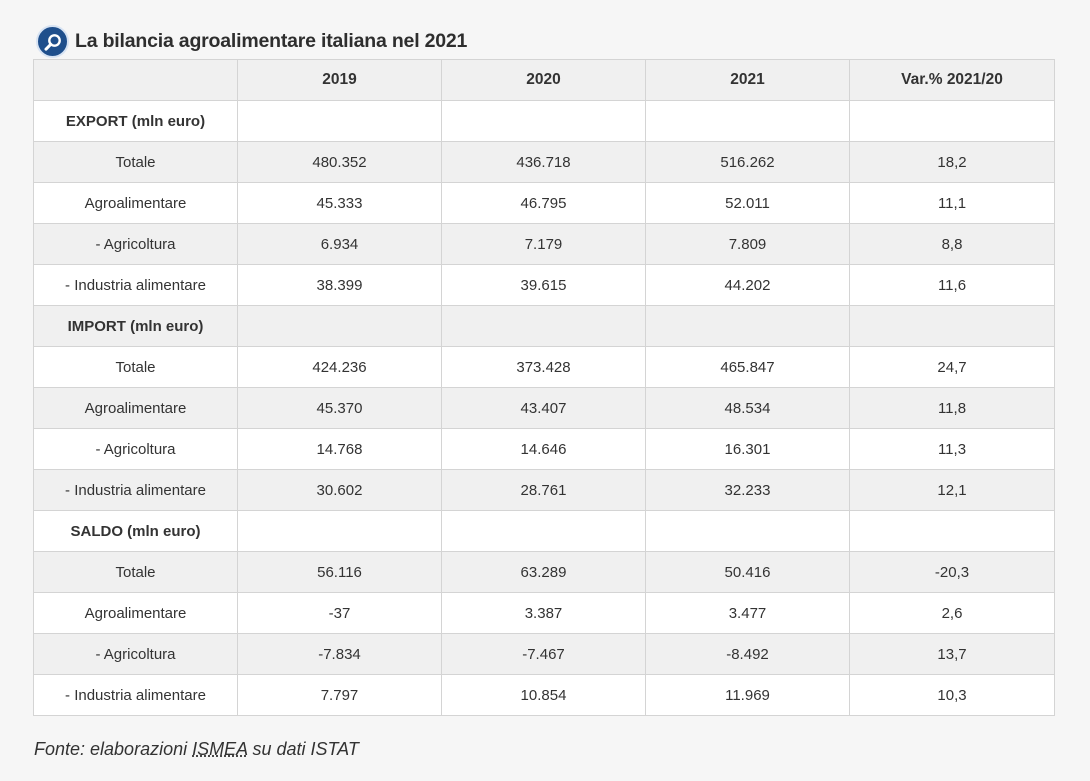 This screenshot has width=1090, height=781. I want to click on table-cell: 436.718, so click(543, 162).